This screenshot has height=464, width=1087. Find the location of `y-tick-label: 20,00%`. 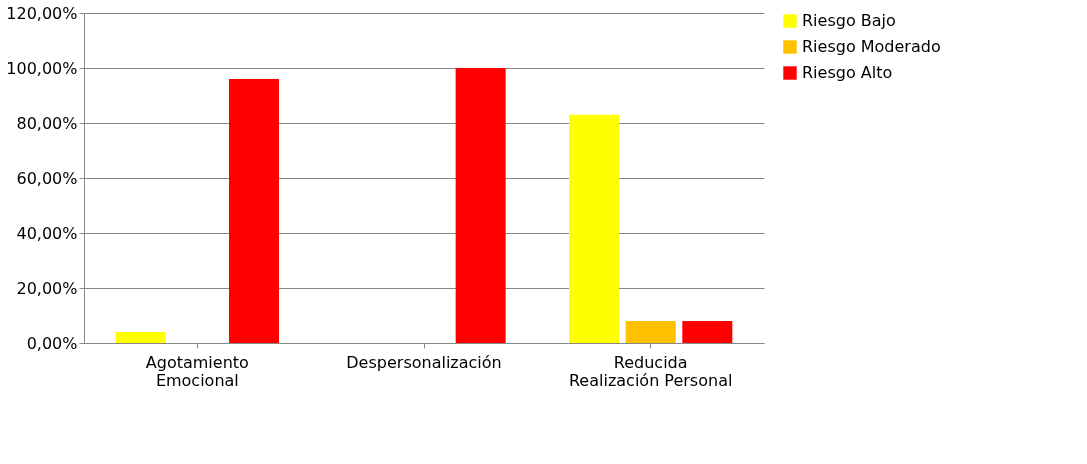

y-tick-label: 20,00% is located at coordinates (47, 288).